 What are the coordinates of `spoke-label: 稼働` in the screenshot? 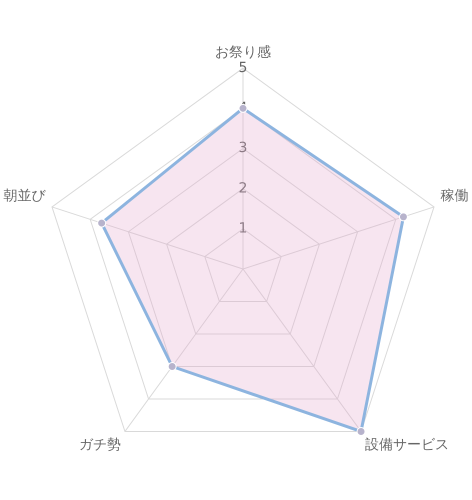 It's located at (454, 196).